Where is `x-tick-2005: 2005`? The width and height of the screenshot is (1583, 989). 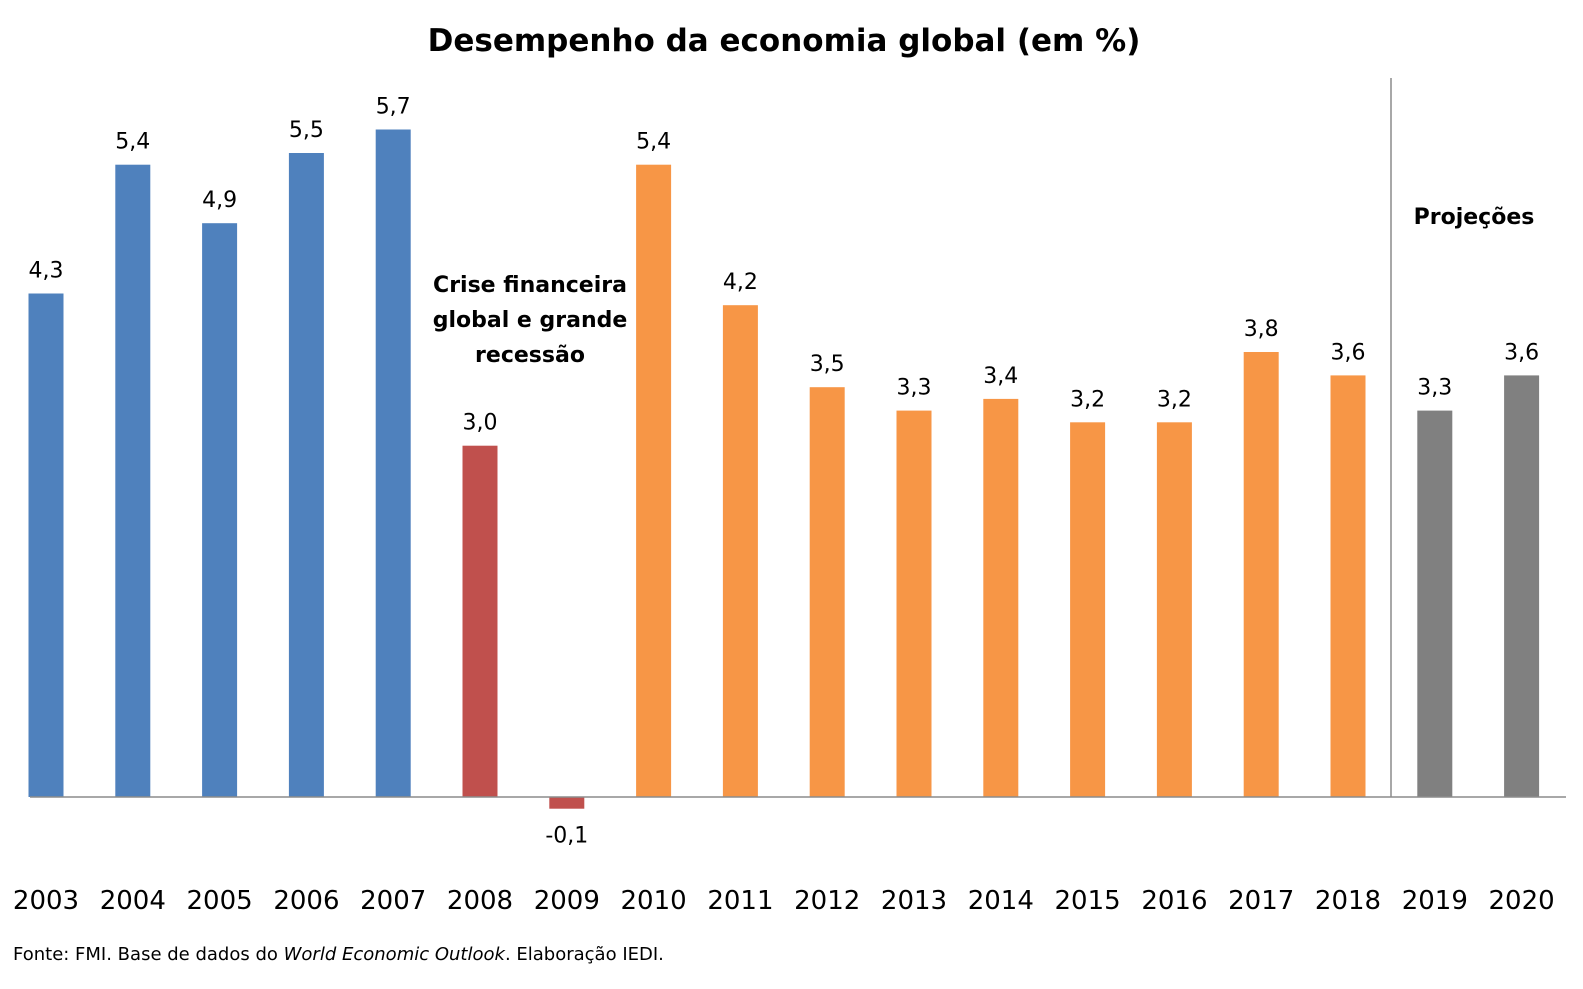
x-tick-2005: 2005 is located at coordinates (220, 901).